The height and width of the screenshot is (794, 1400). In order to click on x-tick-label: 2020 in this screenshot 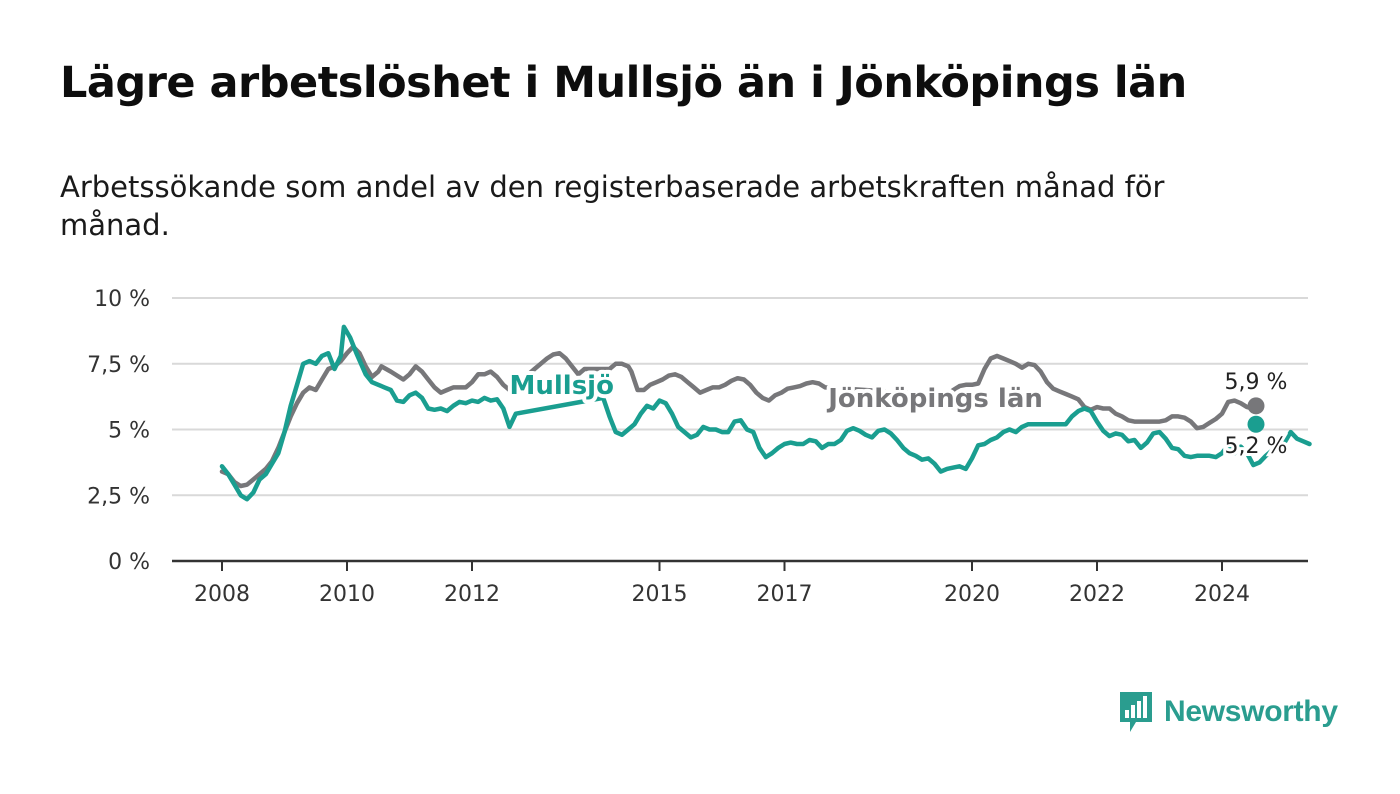, I will do `click(972, 594)`.